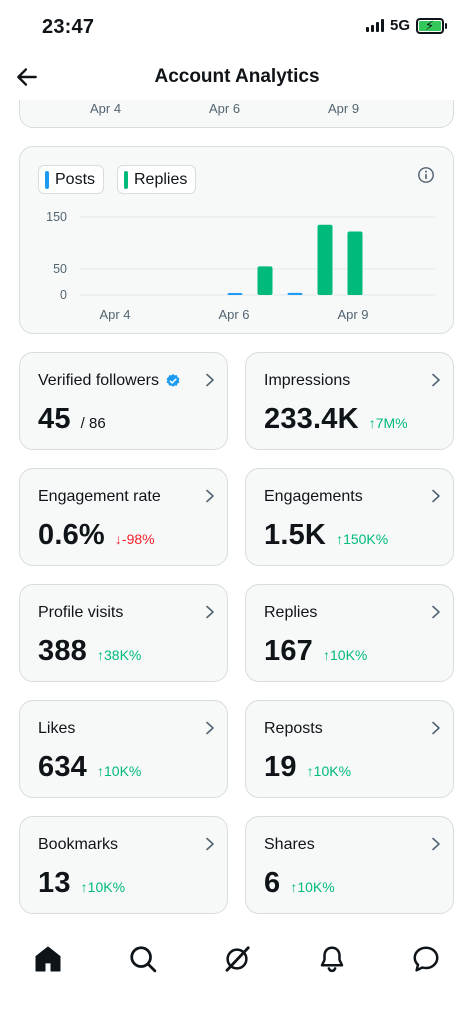 The image size is (474, 1024). I want to click on metric-value-row: 13 ↑10K%, so click(81, 883).